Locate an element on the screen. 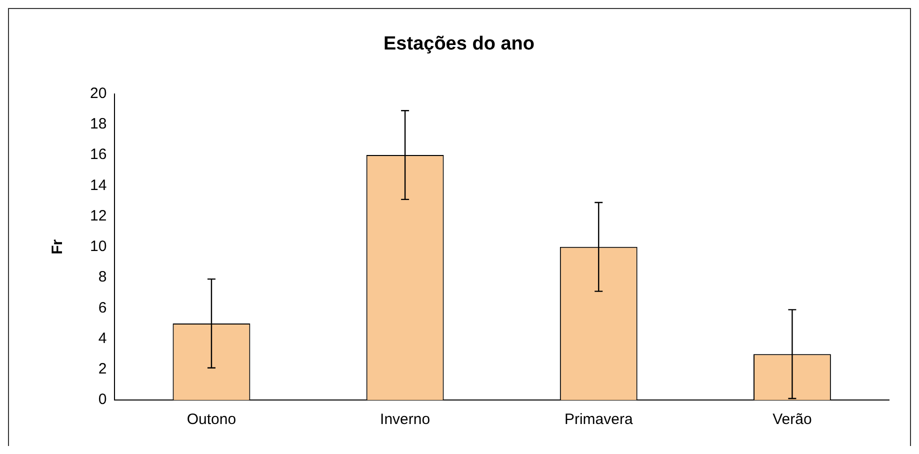 Image resolution: width=919 pixels, height=454 pixels. y-axis-title: Fr is located at coordinates (57, 246).